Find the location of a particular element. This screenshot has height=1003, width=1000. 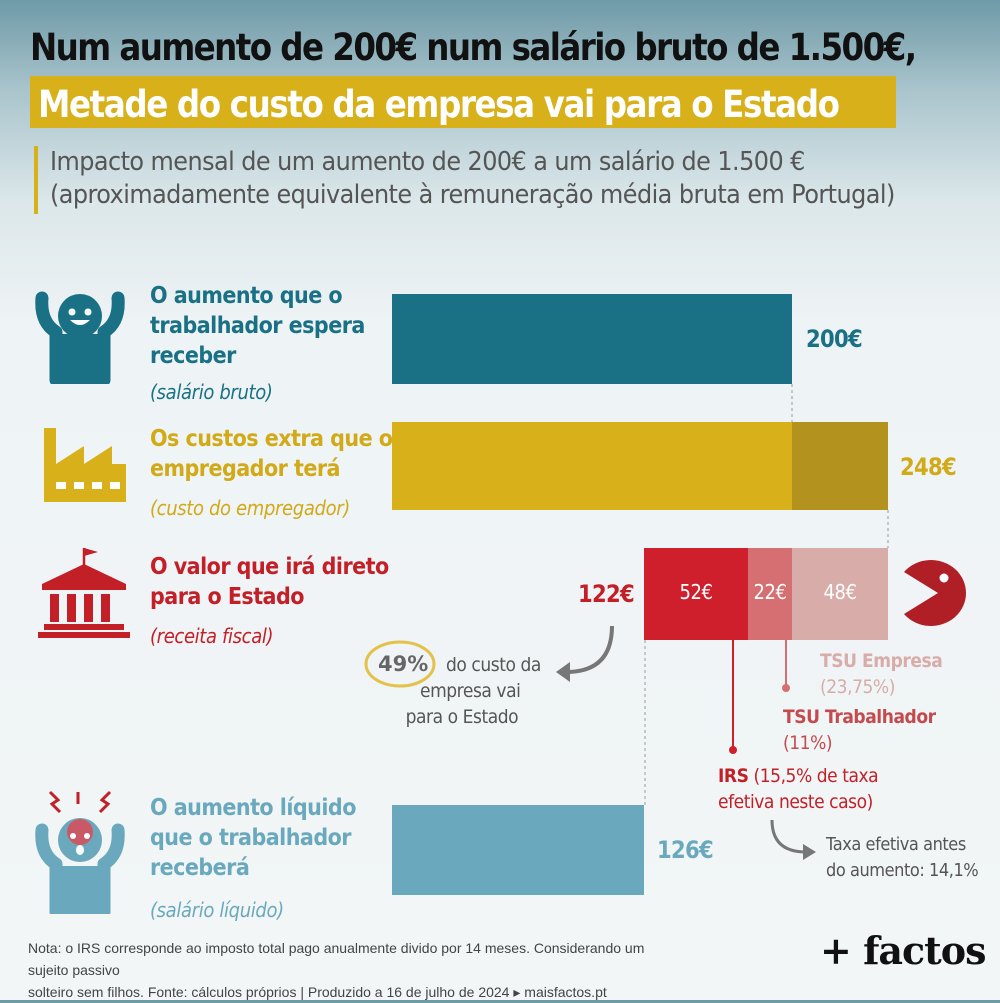

gross-label-line1: O aumento que o is located at coordinates (246, 296).